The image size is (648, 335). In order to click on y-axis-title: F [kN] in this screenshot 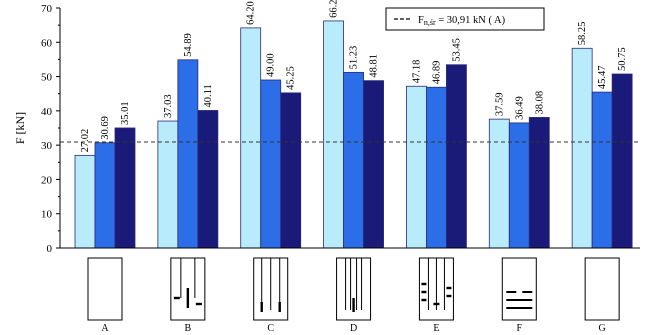, I will do `click(20, 128)`.